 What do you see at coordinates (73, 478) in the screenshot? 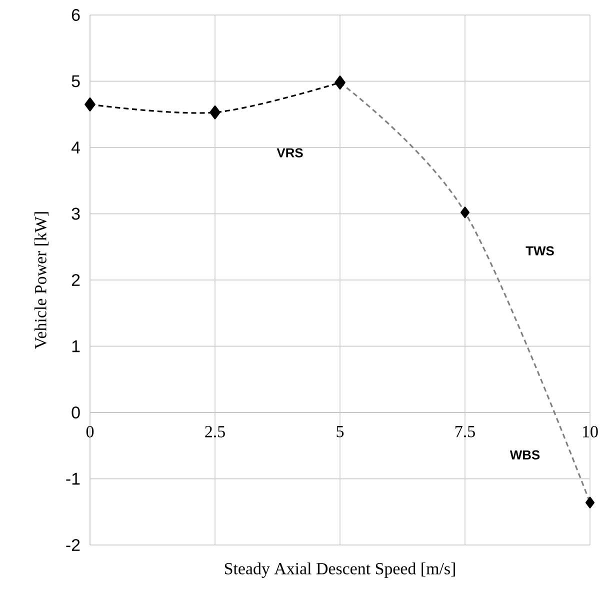
I see `y-tick-label: -1` at bounding box center [73, 478].